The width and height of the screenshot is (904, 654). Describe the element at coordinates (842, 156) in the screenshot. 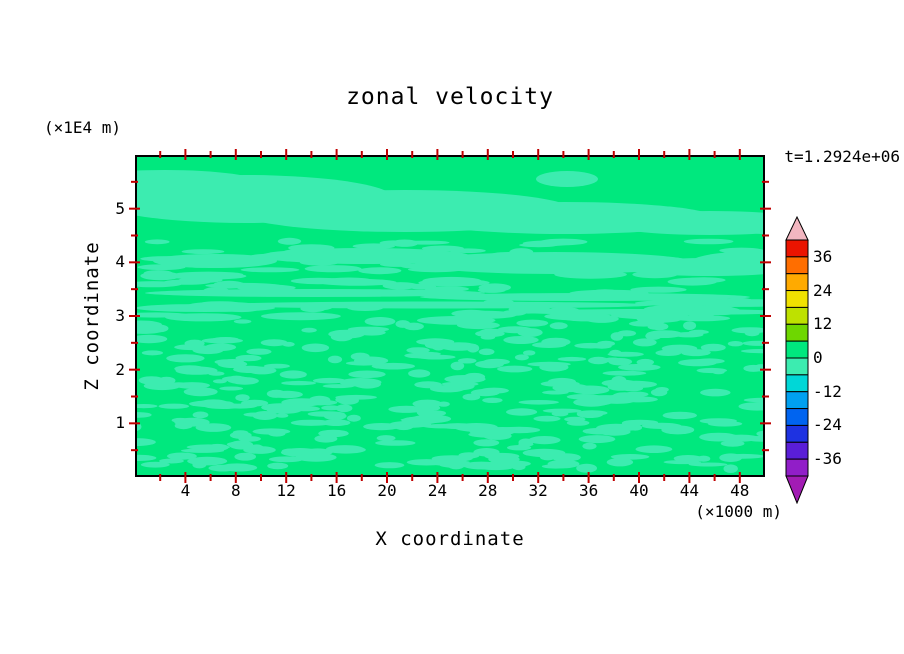

I see `time-label: t=1.2924e+06` at that location.